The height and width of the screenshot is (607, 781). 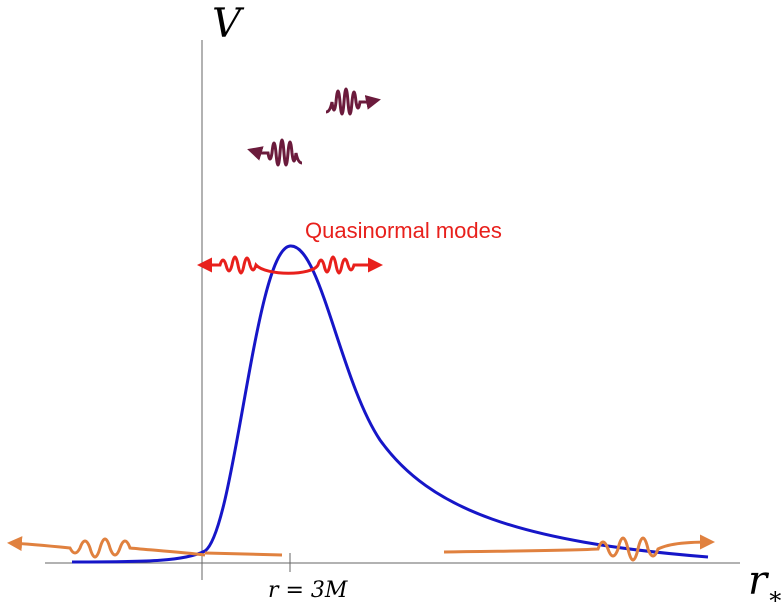 What do you see at coordinates (228, 24) in the screenshot?
I see `y-axis-label: V` at bounding box center [228, 24].